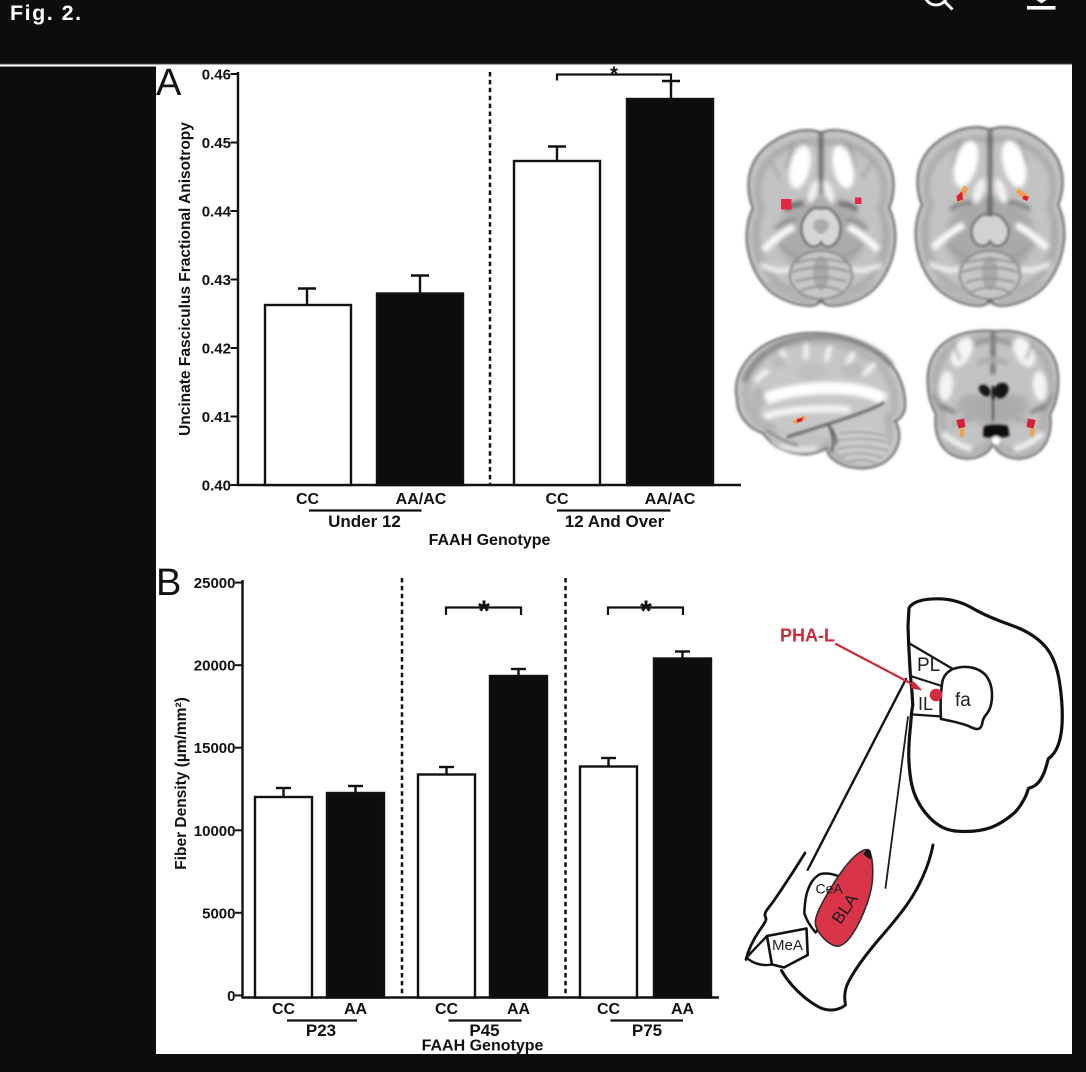  I want to click on svg-text: 0.46, so click(216, 75).